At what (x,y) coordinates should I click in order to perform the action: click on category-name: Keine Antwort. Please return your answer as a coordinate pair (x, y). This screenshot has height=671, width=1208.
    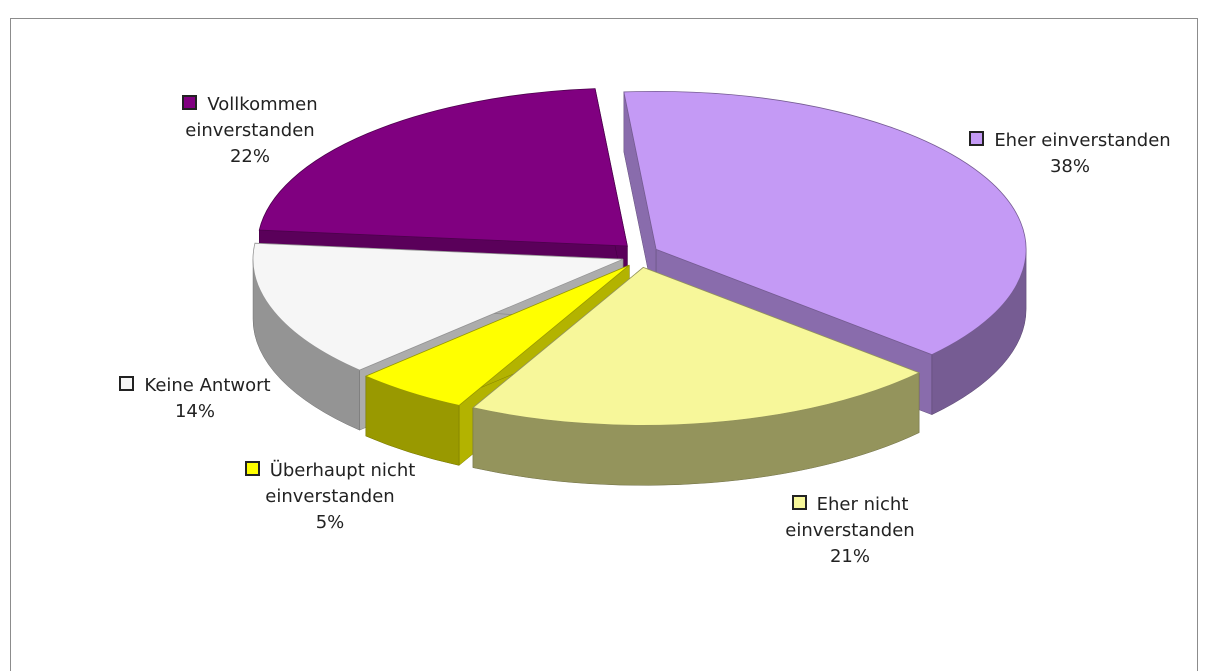
    Looking at the image, I should click on (207, 385).